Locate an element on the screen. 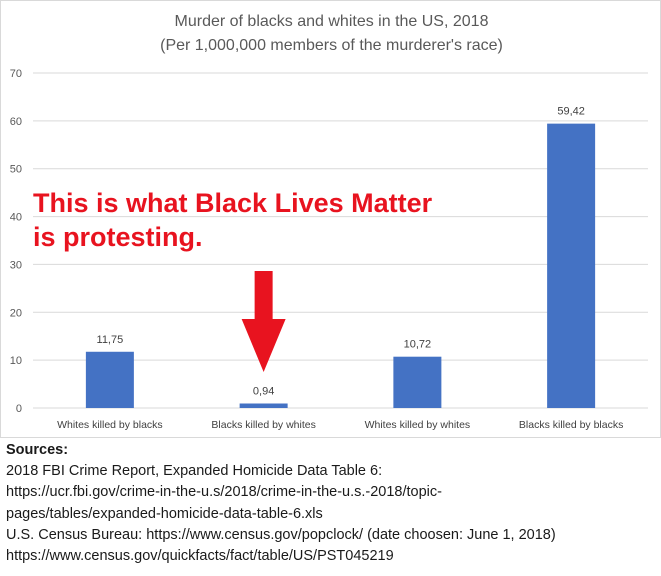  y-tick-label: 60 is located at coordinates (16, 122).